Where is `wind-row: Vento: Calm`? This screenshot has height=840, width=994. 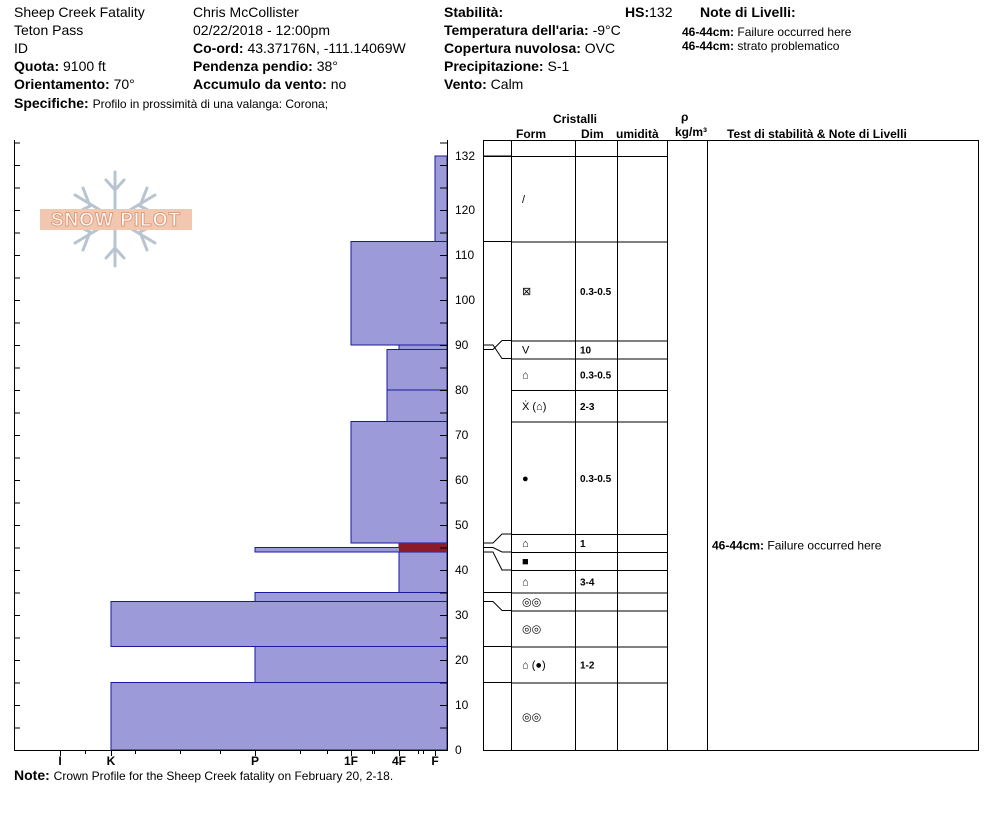 wind-row: Vento: Calm is located at coordinates (483, 84).